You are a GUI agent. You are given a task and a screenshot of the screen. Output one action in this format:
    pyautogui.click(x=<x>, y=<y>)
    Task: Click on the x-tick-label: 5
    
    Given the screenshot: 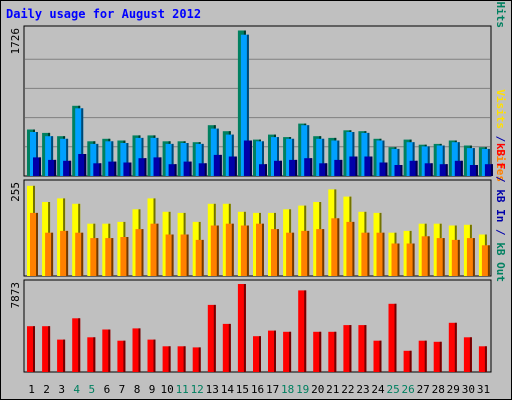 What is the action you would take?
    pyautogui.click(x=91, y=389)
    